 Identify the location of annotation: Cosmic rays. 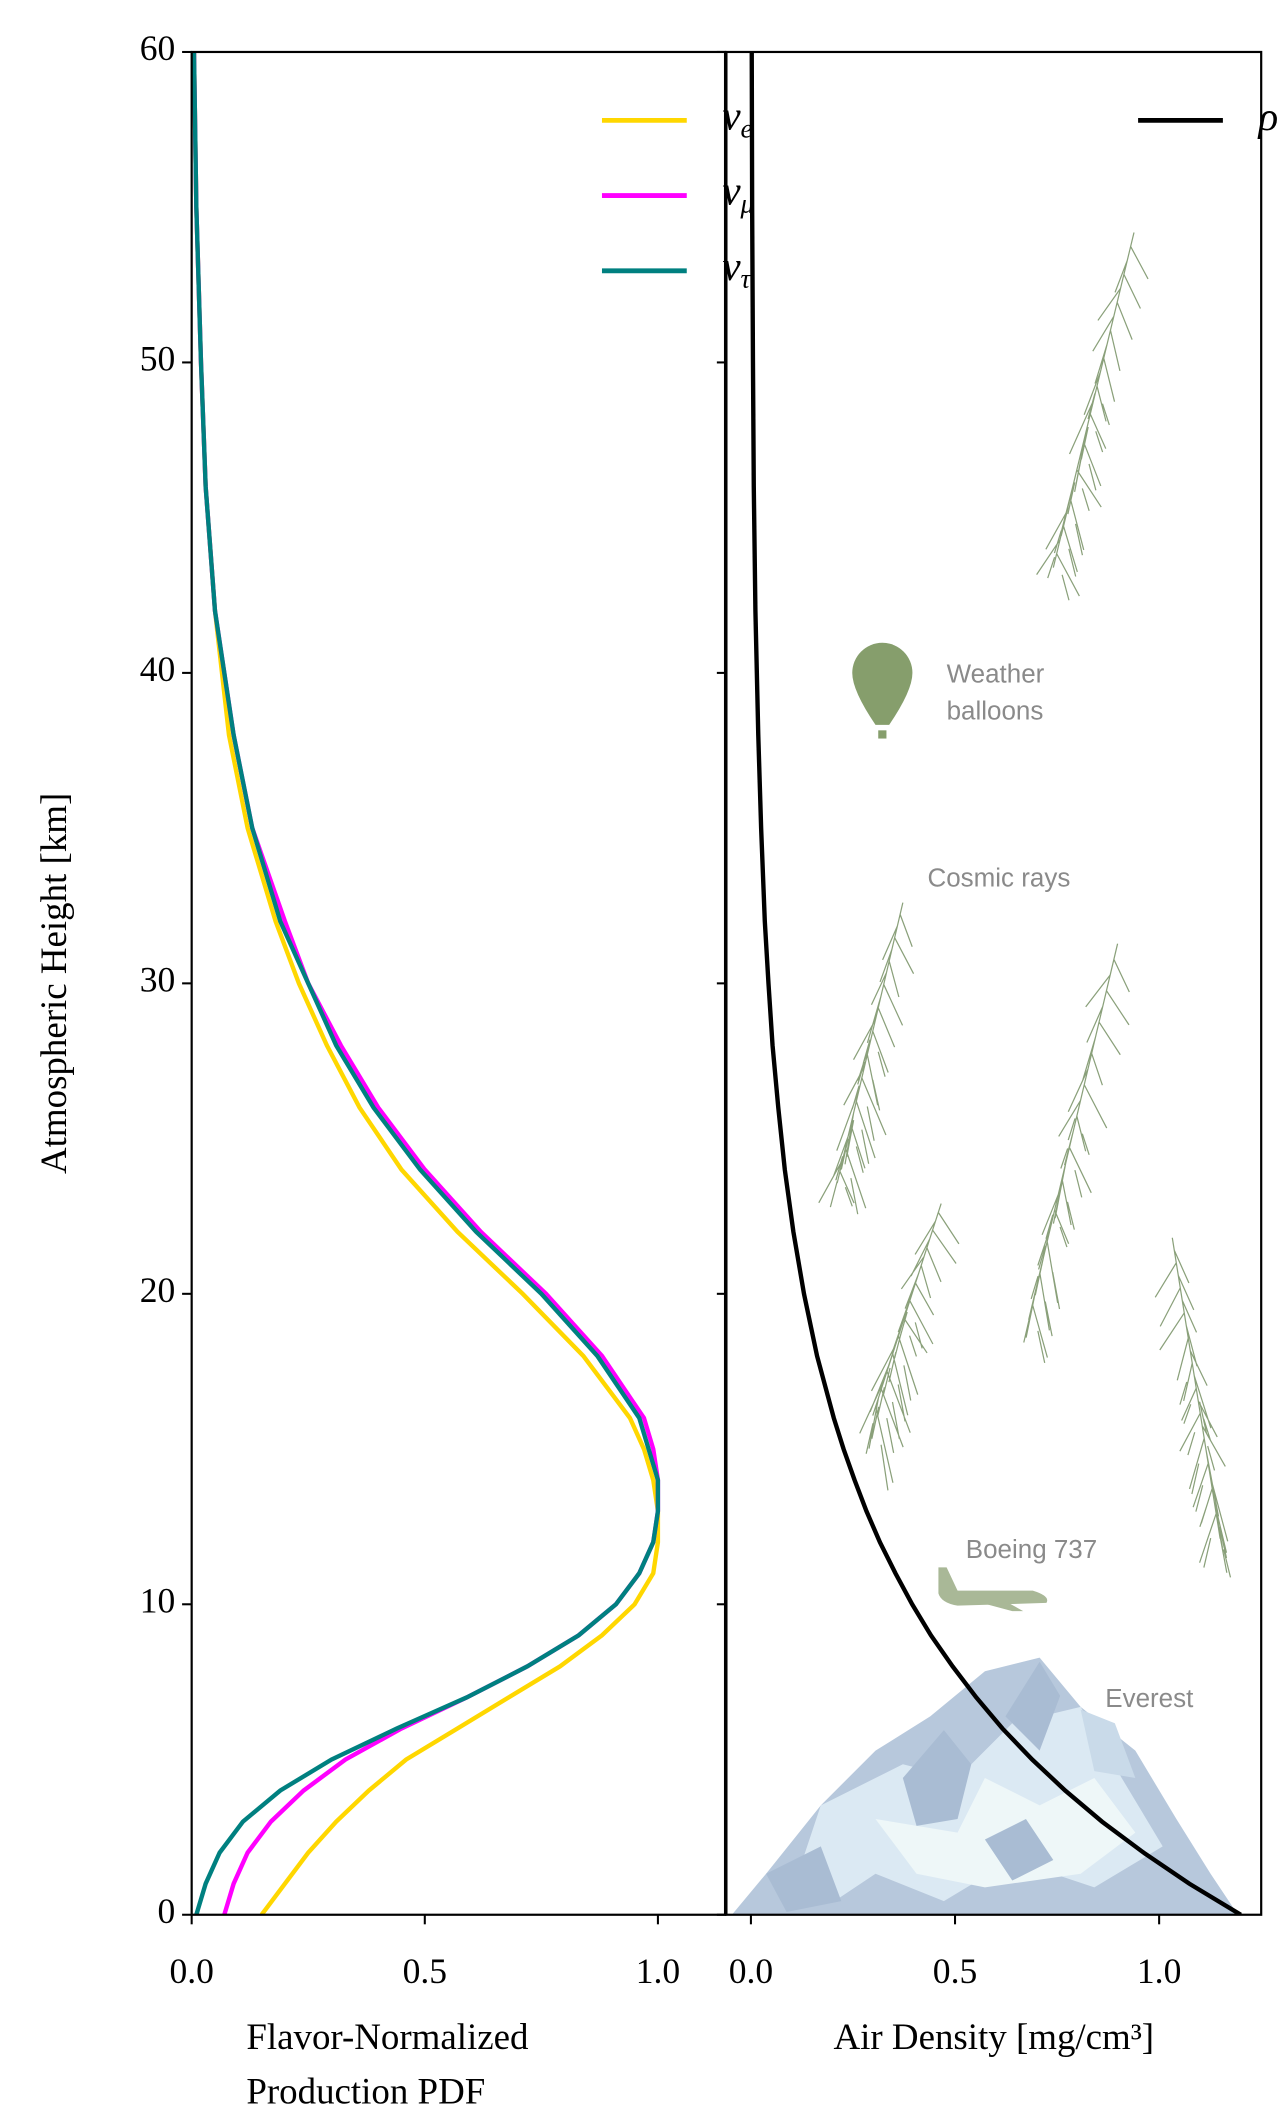
(998, 877).